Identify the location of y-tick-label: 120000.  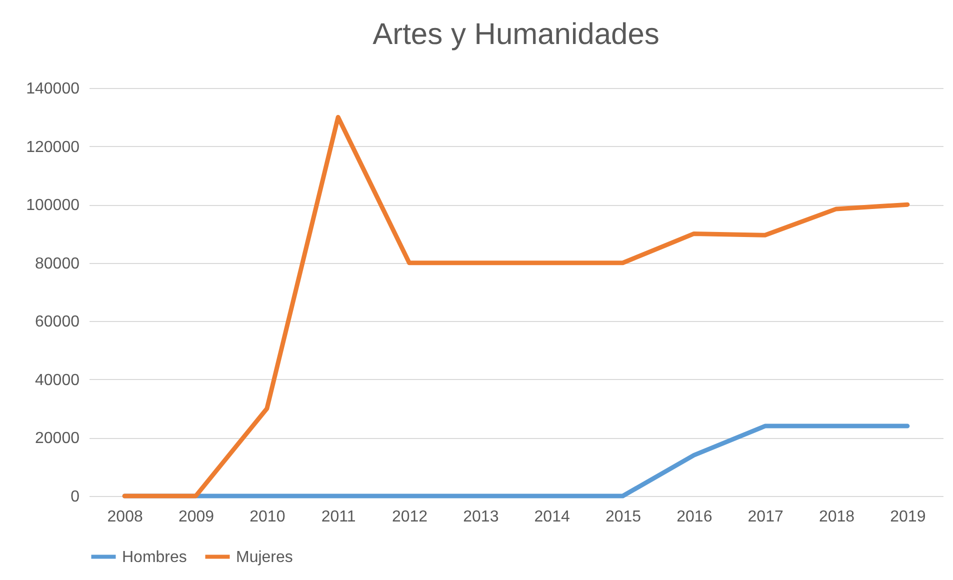
(53, 147).